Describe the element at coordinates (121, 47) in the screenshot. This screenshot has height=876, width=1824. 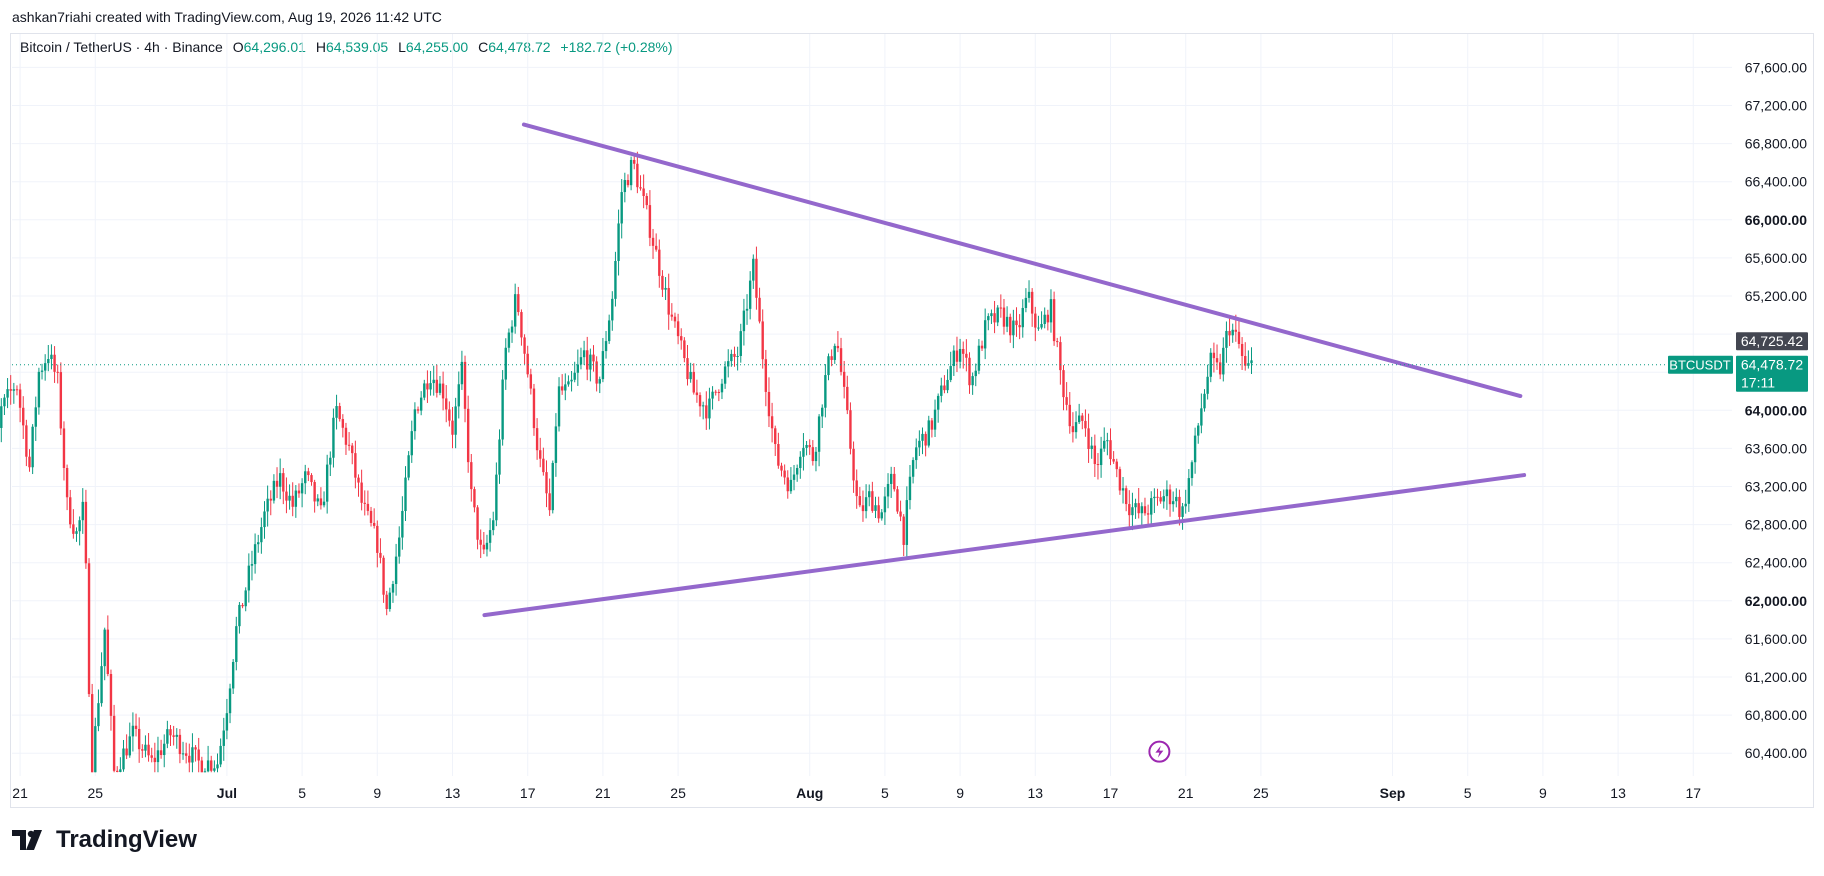
I see `symbol-name: Bitcoin / TetherUS · 4h · Binance` at that location.